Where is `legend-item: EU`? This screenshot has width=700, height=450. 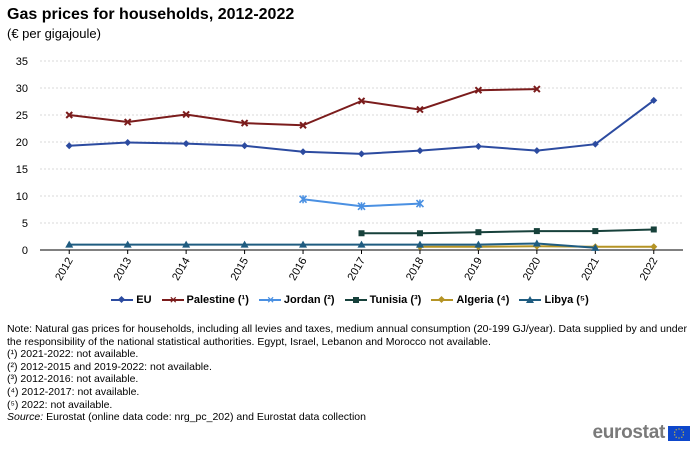
legend-item: EU is located at coordinates (131, 300).